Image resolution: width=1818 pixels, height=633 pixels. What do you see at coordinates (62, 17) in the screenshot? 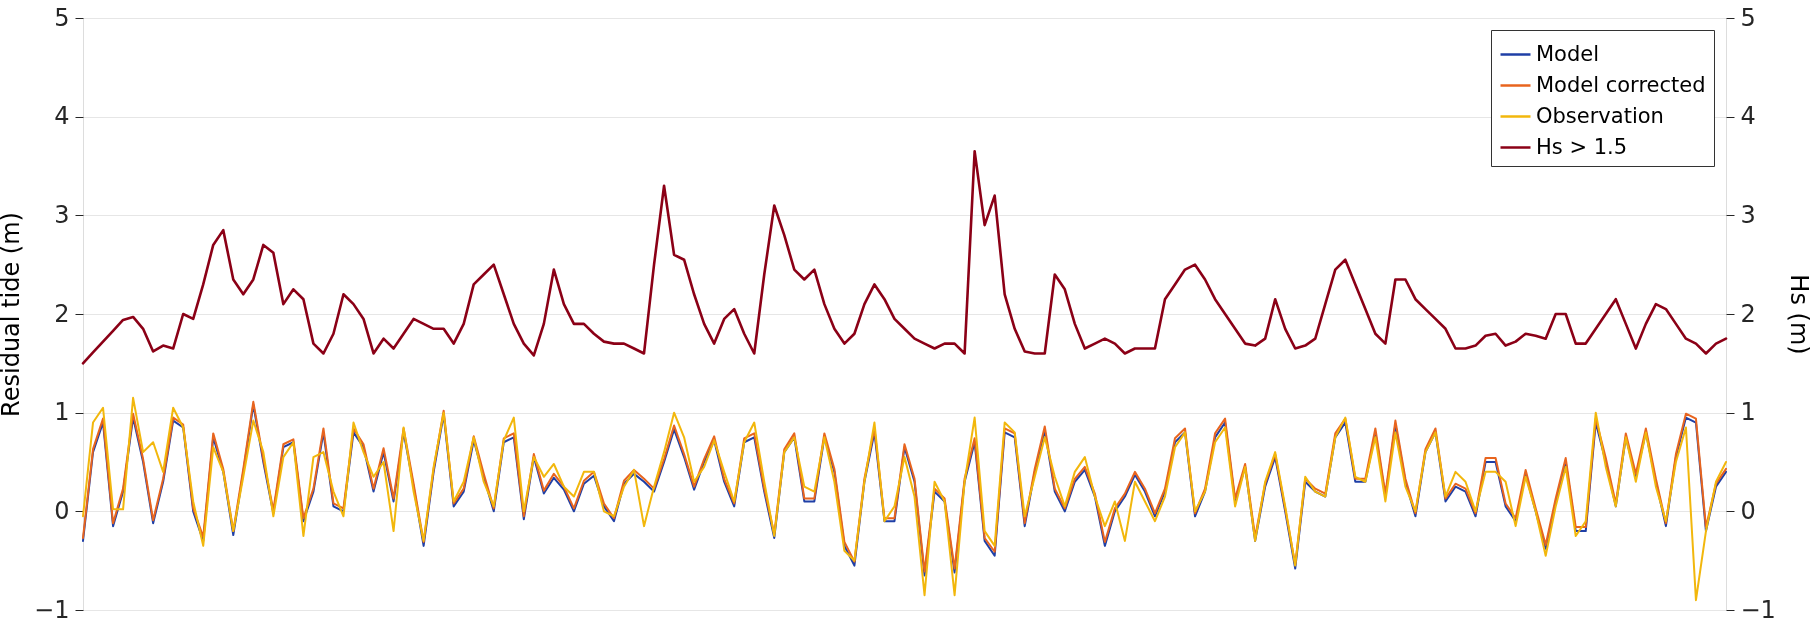
I see `y-tick-label: 5` at bounding box center [62, 17].